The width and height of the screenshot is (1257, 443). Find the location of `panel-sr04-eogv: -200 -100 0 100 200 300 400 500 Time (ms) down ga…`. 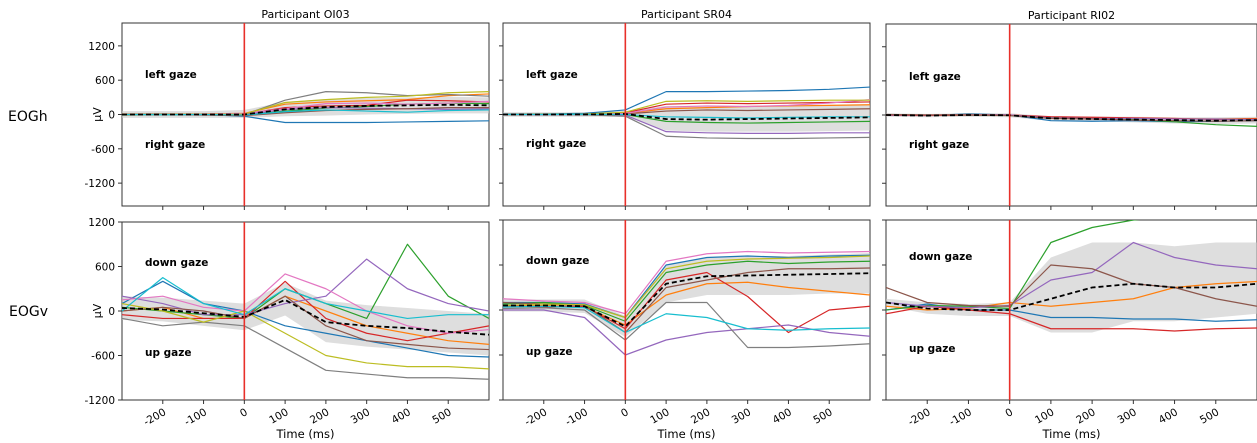

panel-sr04-eogv: -200 -100 0 100 200 300 400 500 Time (ms) down ga… is located at coordinates (685, 330).